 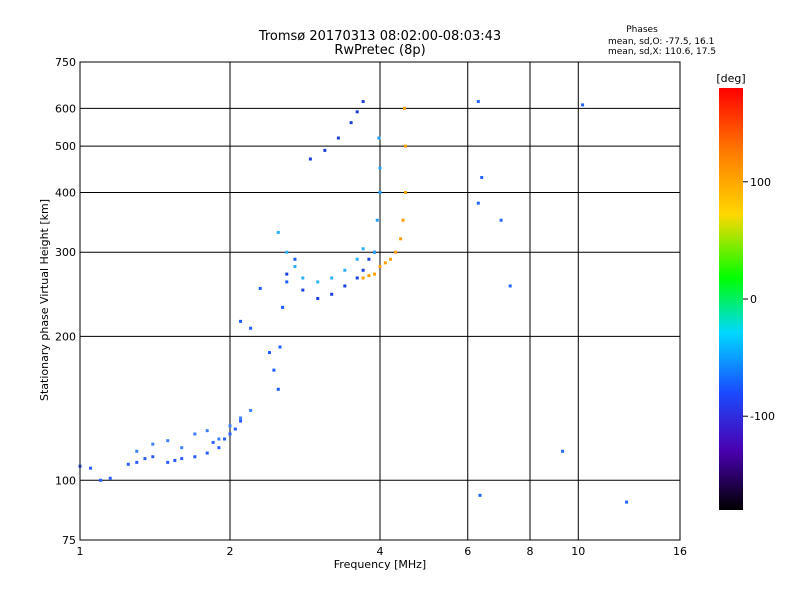 I want to click on y-tick-label: 750, so click(x=65, y=62).